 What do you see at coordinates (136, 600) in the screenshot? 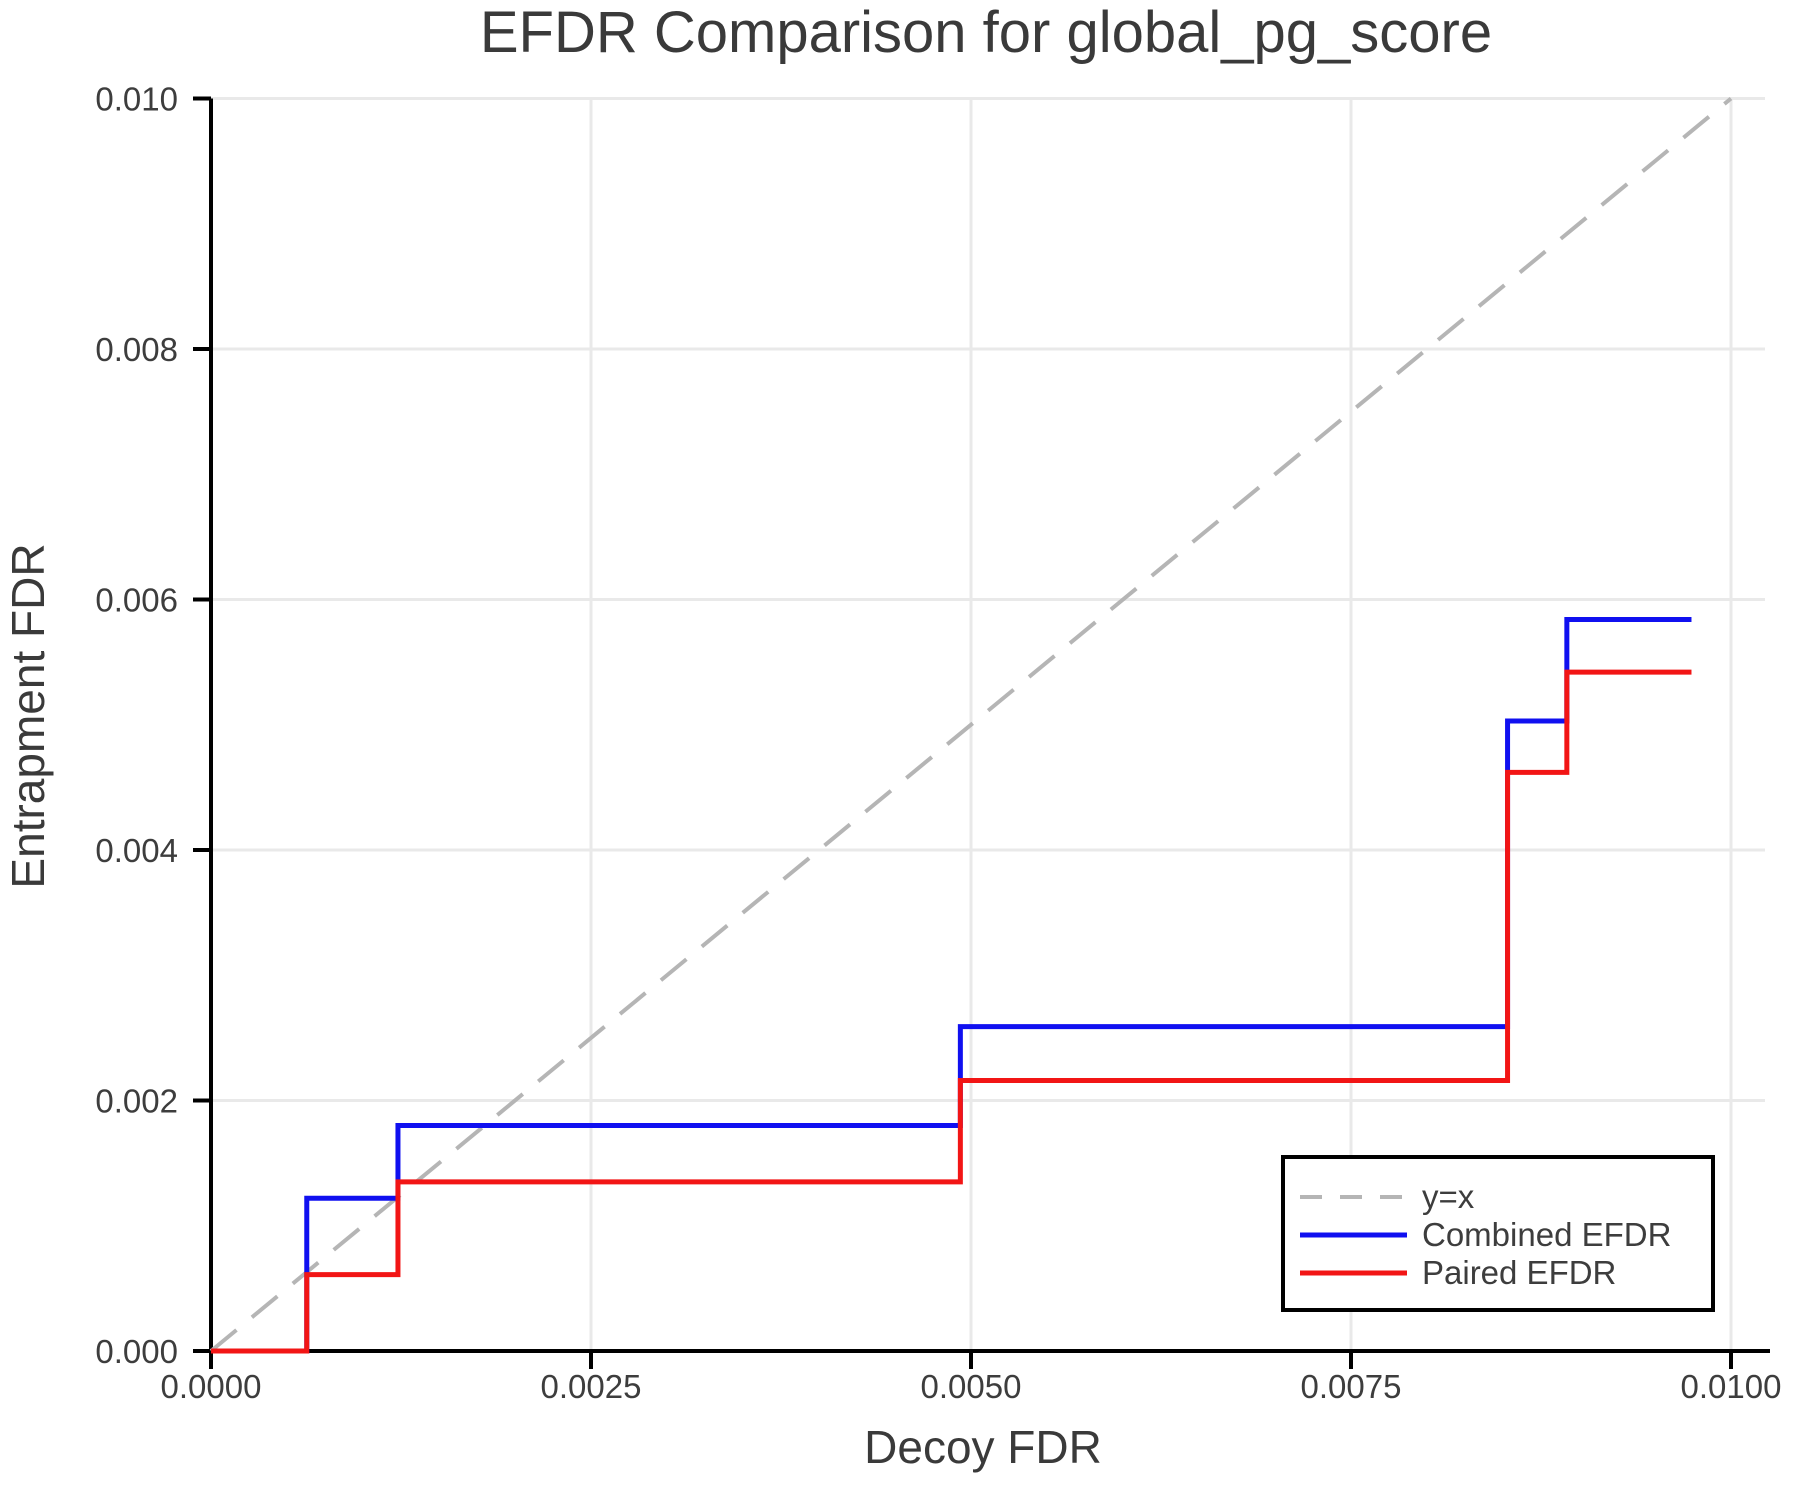
I see `y-tick-label: 0.006` at bounding box center [136, 600].